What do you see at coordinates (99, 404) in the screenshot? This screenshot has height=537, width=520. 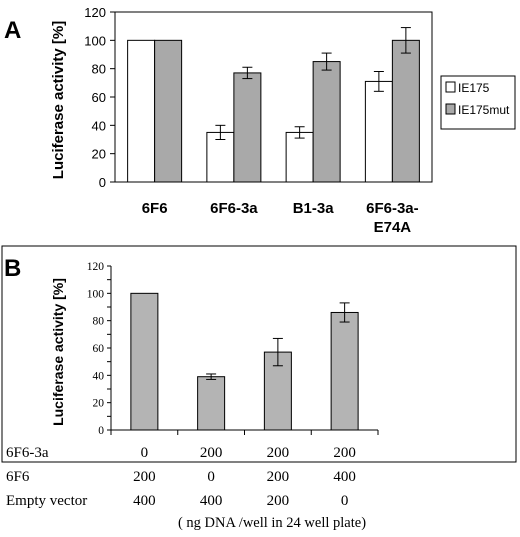 I see `panel-b-y-tick-label: 20` at bounding box center [99, 404].